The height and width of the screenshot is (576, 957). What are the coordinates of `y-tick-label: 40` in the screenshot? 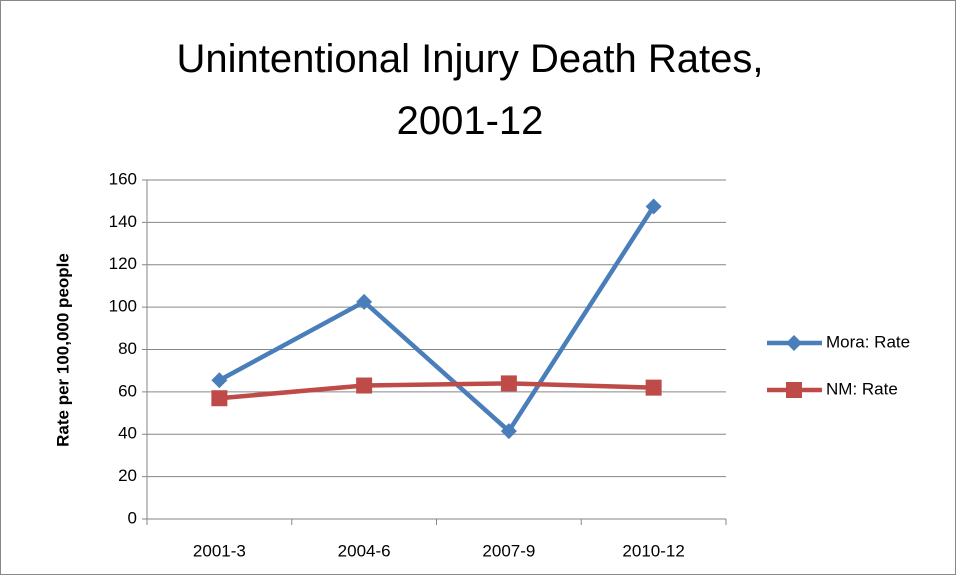 It's located at (127, 433).